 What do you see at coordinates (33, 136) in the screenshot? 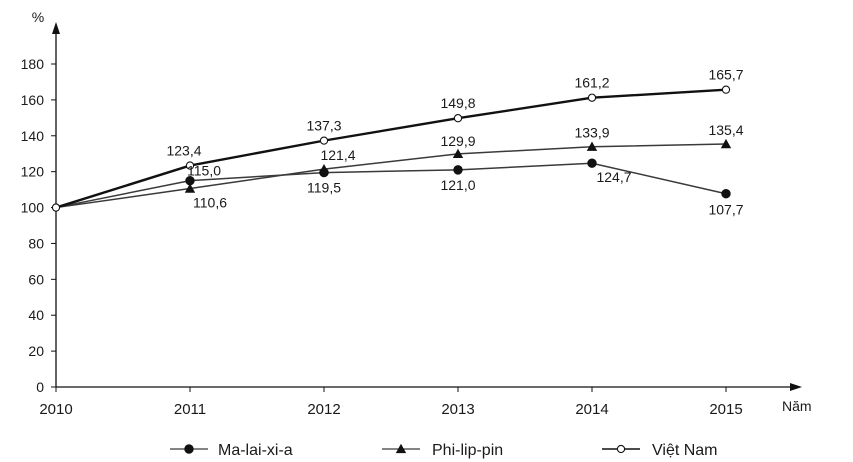
I see `y-tick-label: 140` at bounding box center [33, 136].